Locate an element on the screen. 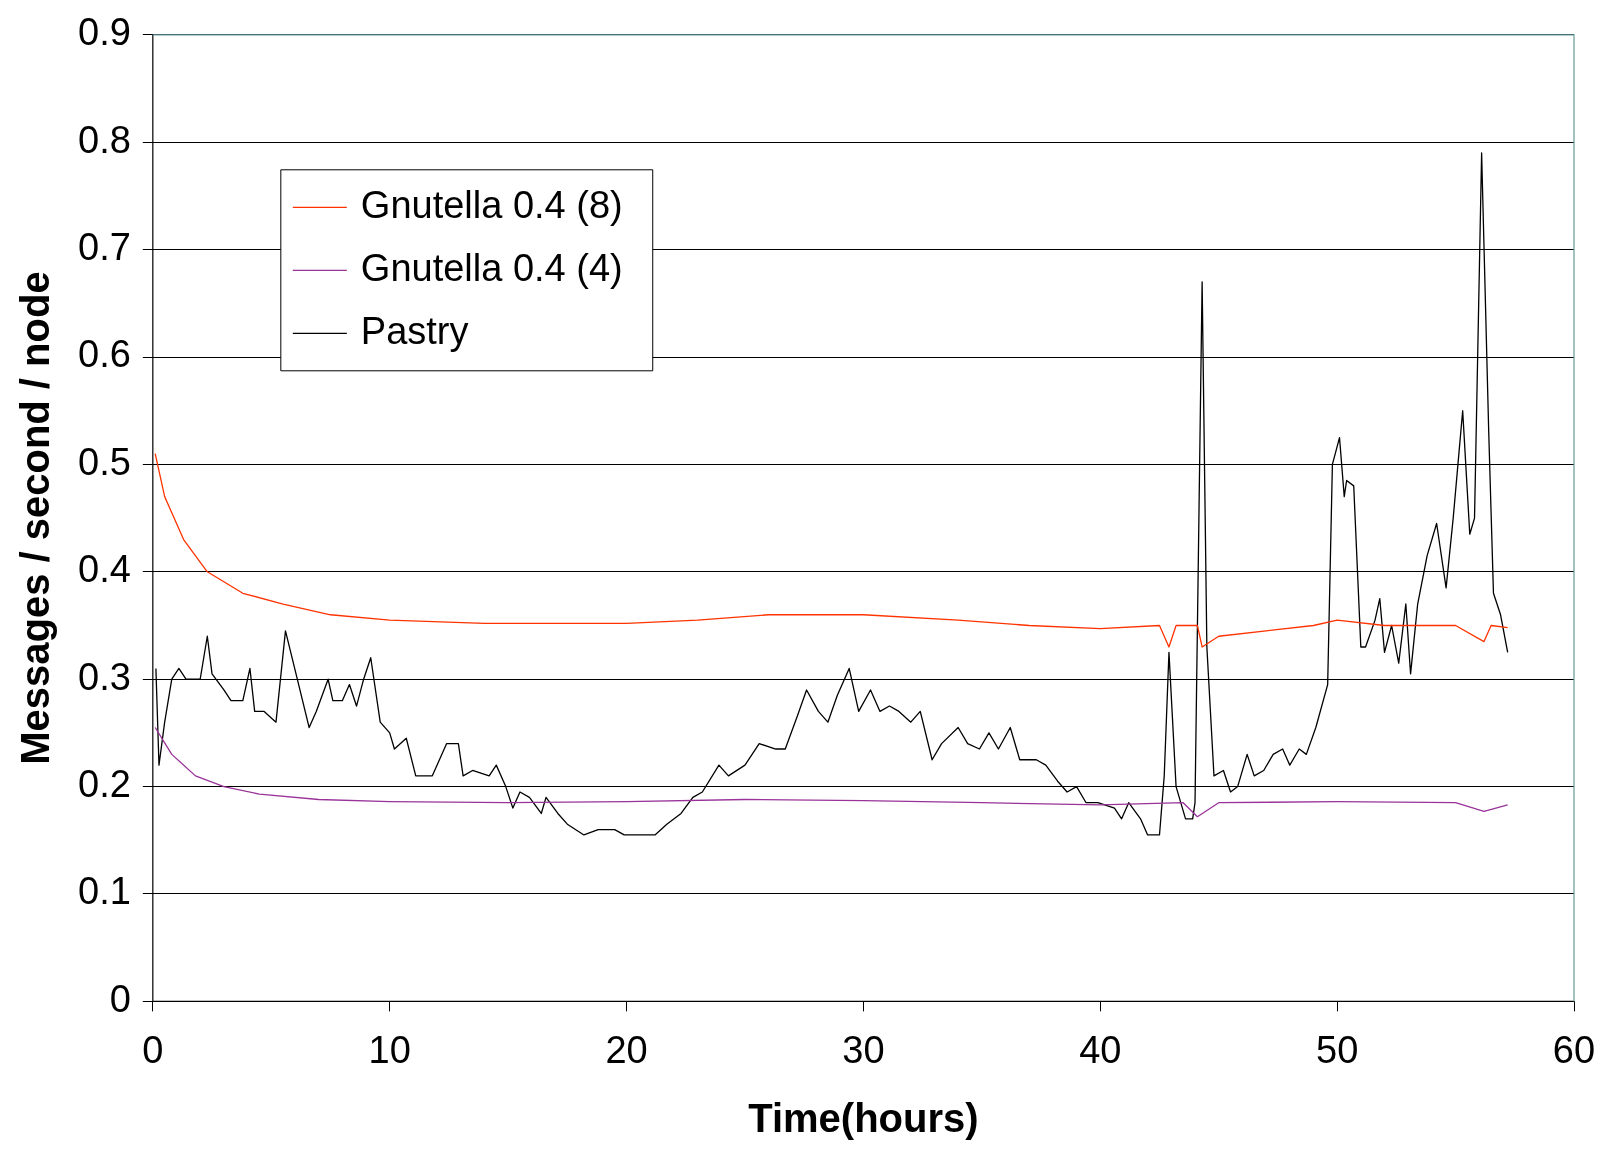 The image size is (1614, 1159). x-tick-label: 40 is located at coordinates (1100, 1049).